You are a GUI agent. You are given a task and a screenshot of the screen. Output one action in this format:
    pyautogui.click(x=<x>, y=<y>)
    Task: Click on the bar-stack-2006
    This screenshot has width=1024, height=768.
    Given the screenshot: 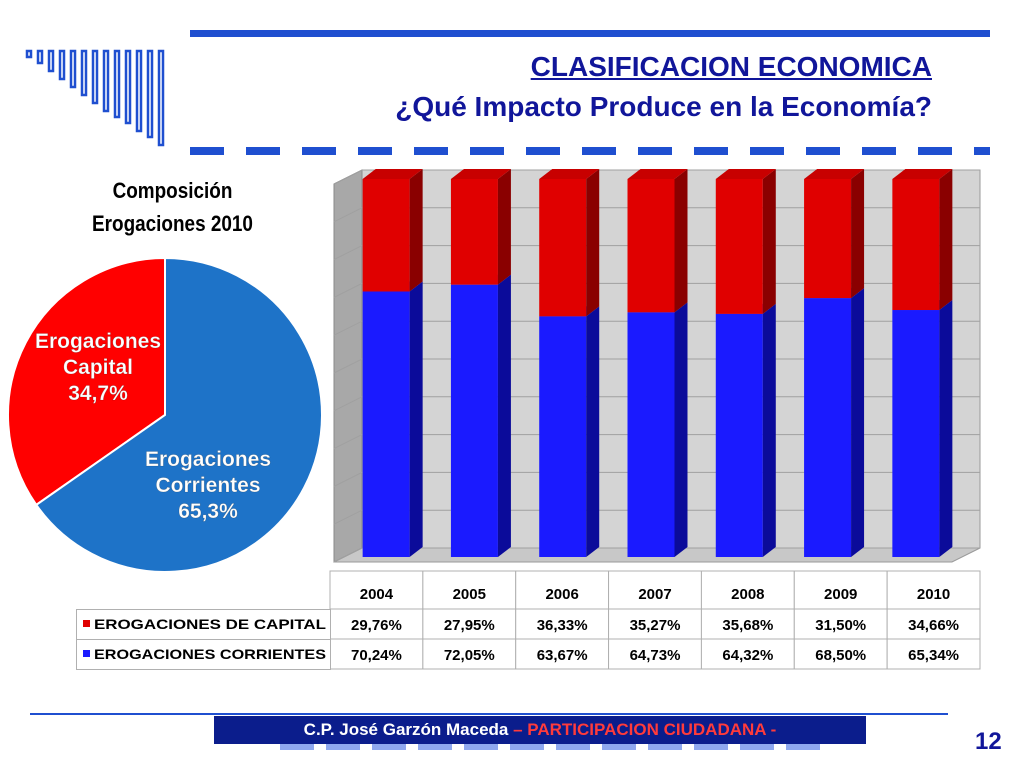 What is the action you would take?
    pyautogui.click(x=569, y=363)
    